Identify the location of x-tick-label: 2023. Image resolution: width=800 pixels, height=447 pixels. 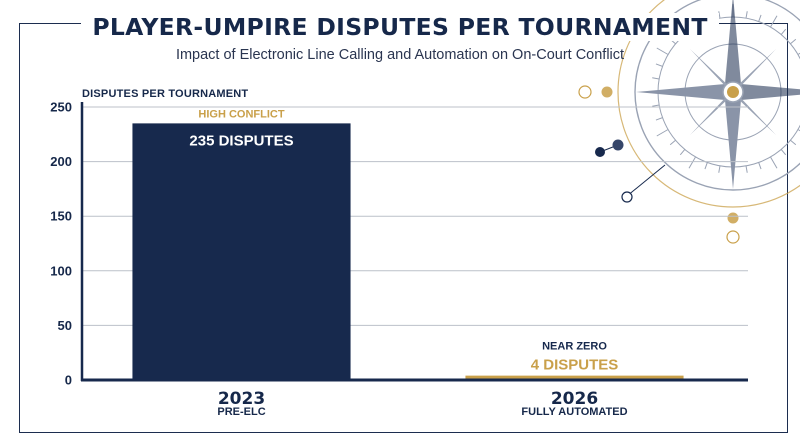
(241, 399).